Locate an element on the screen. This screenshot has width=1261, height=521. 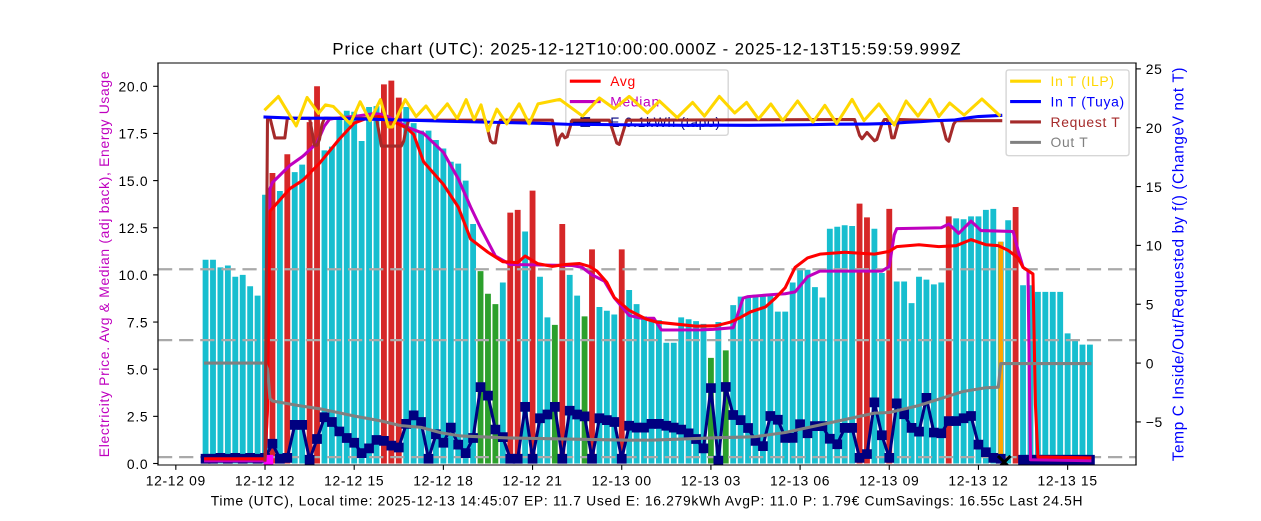
svg-text: 17.5 is located at coordinates (134, 134).